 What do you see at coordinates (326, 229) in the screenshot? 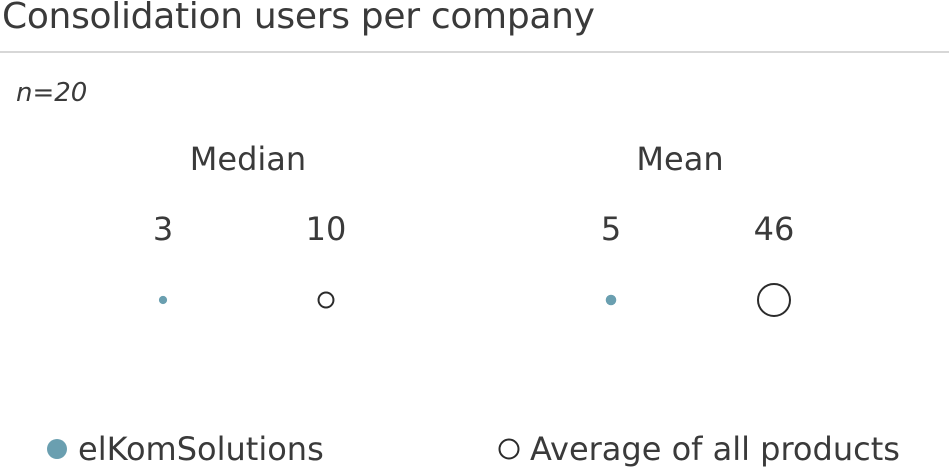
I see `data-label: 10` at bounding box center [326, 229].